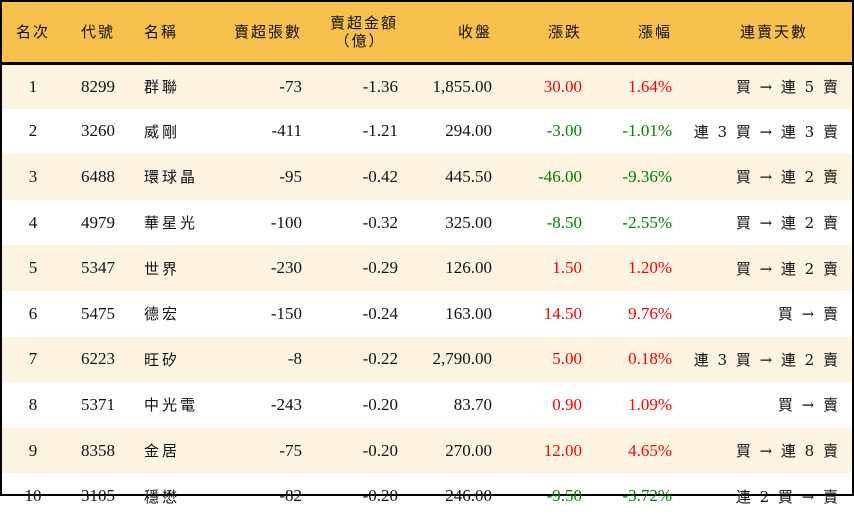  Describe the element at coordinates (427, 32) in the screenshot. I see `table-header: 名次 代號 名稱 賣超張數 賣超金額 （億） 收盤 漲跌 漲幅 連賣天數` at that location.